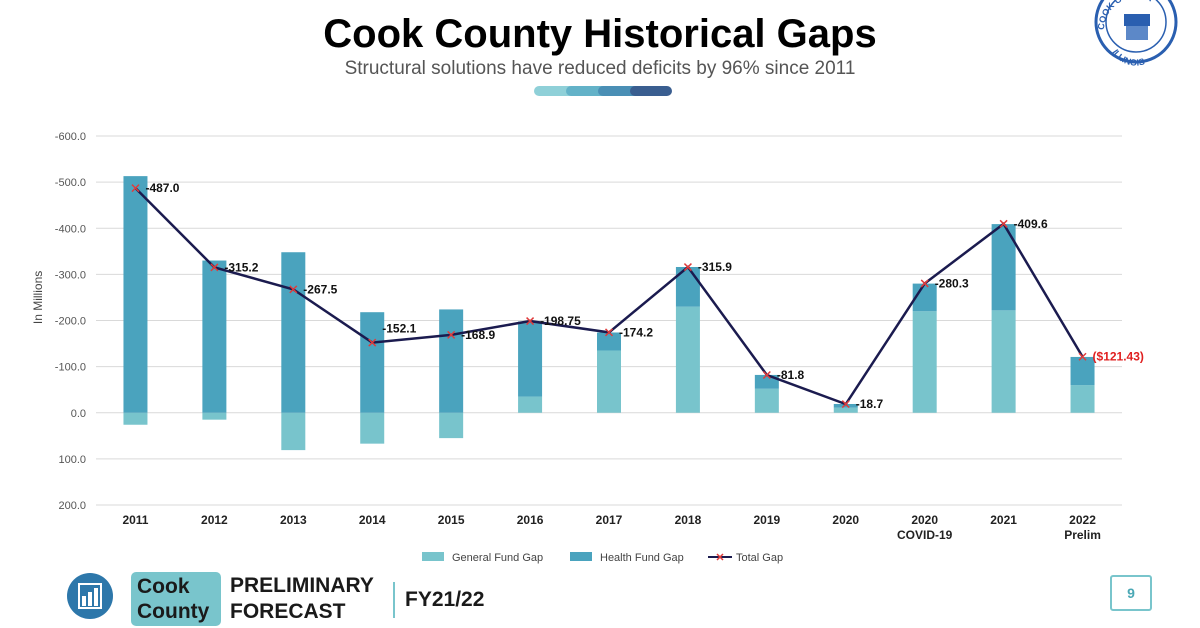 This screenshot has width=1200, height=628. Describe the element at coordinates (609, 520) in the screenshot. I see `x-tick-label: 2017` at that location.